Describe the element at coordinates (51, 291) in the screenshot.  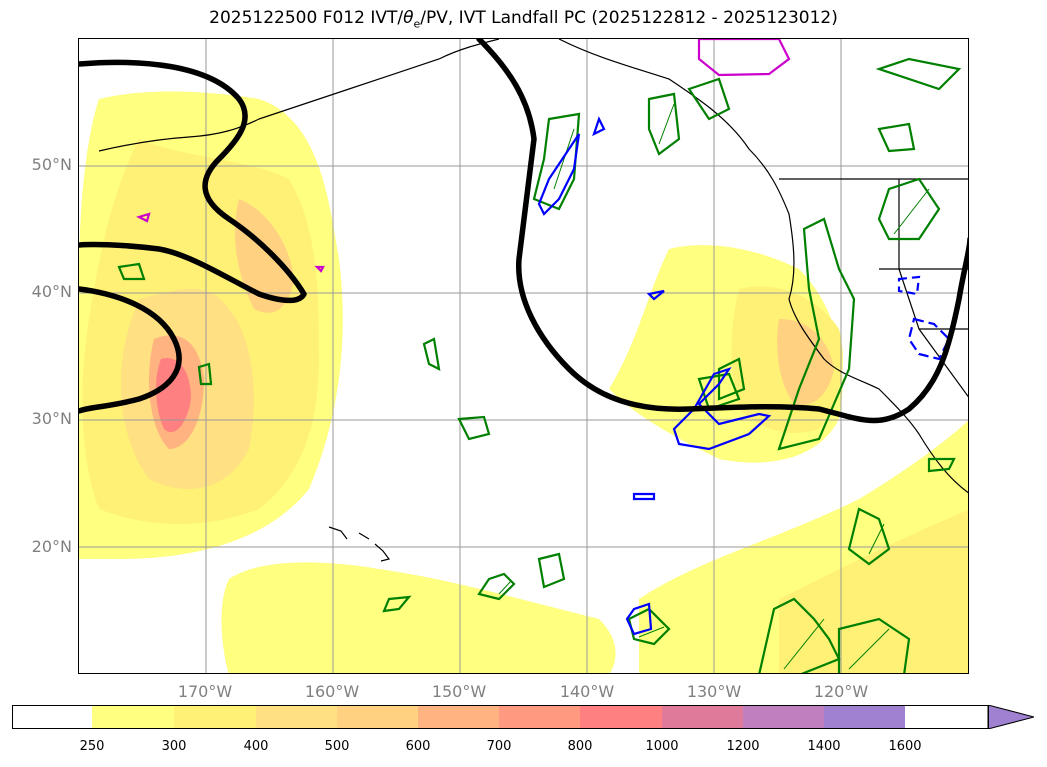
I see `lat-label: 40°N` at that location.